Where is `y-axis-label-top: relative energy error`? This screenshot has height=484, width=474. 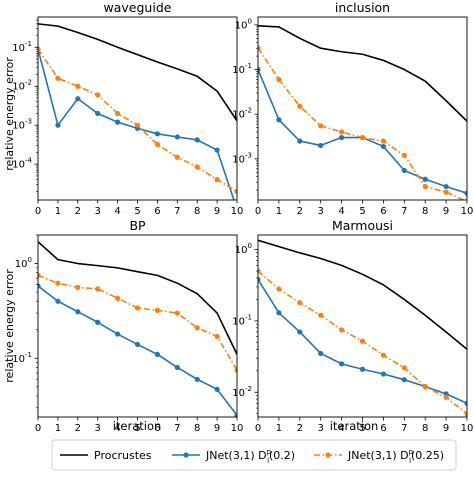
y-axis-label-top: relative energy error is located at coordinates (9, 114).